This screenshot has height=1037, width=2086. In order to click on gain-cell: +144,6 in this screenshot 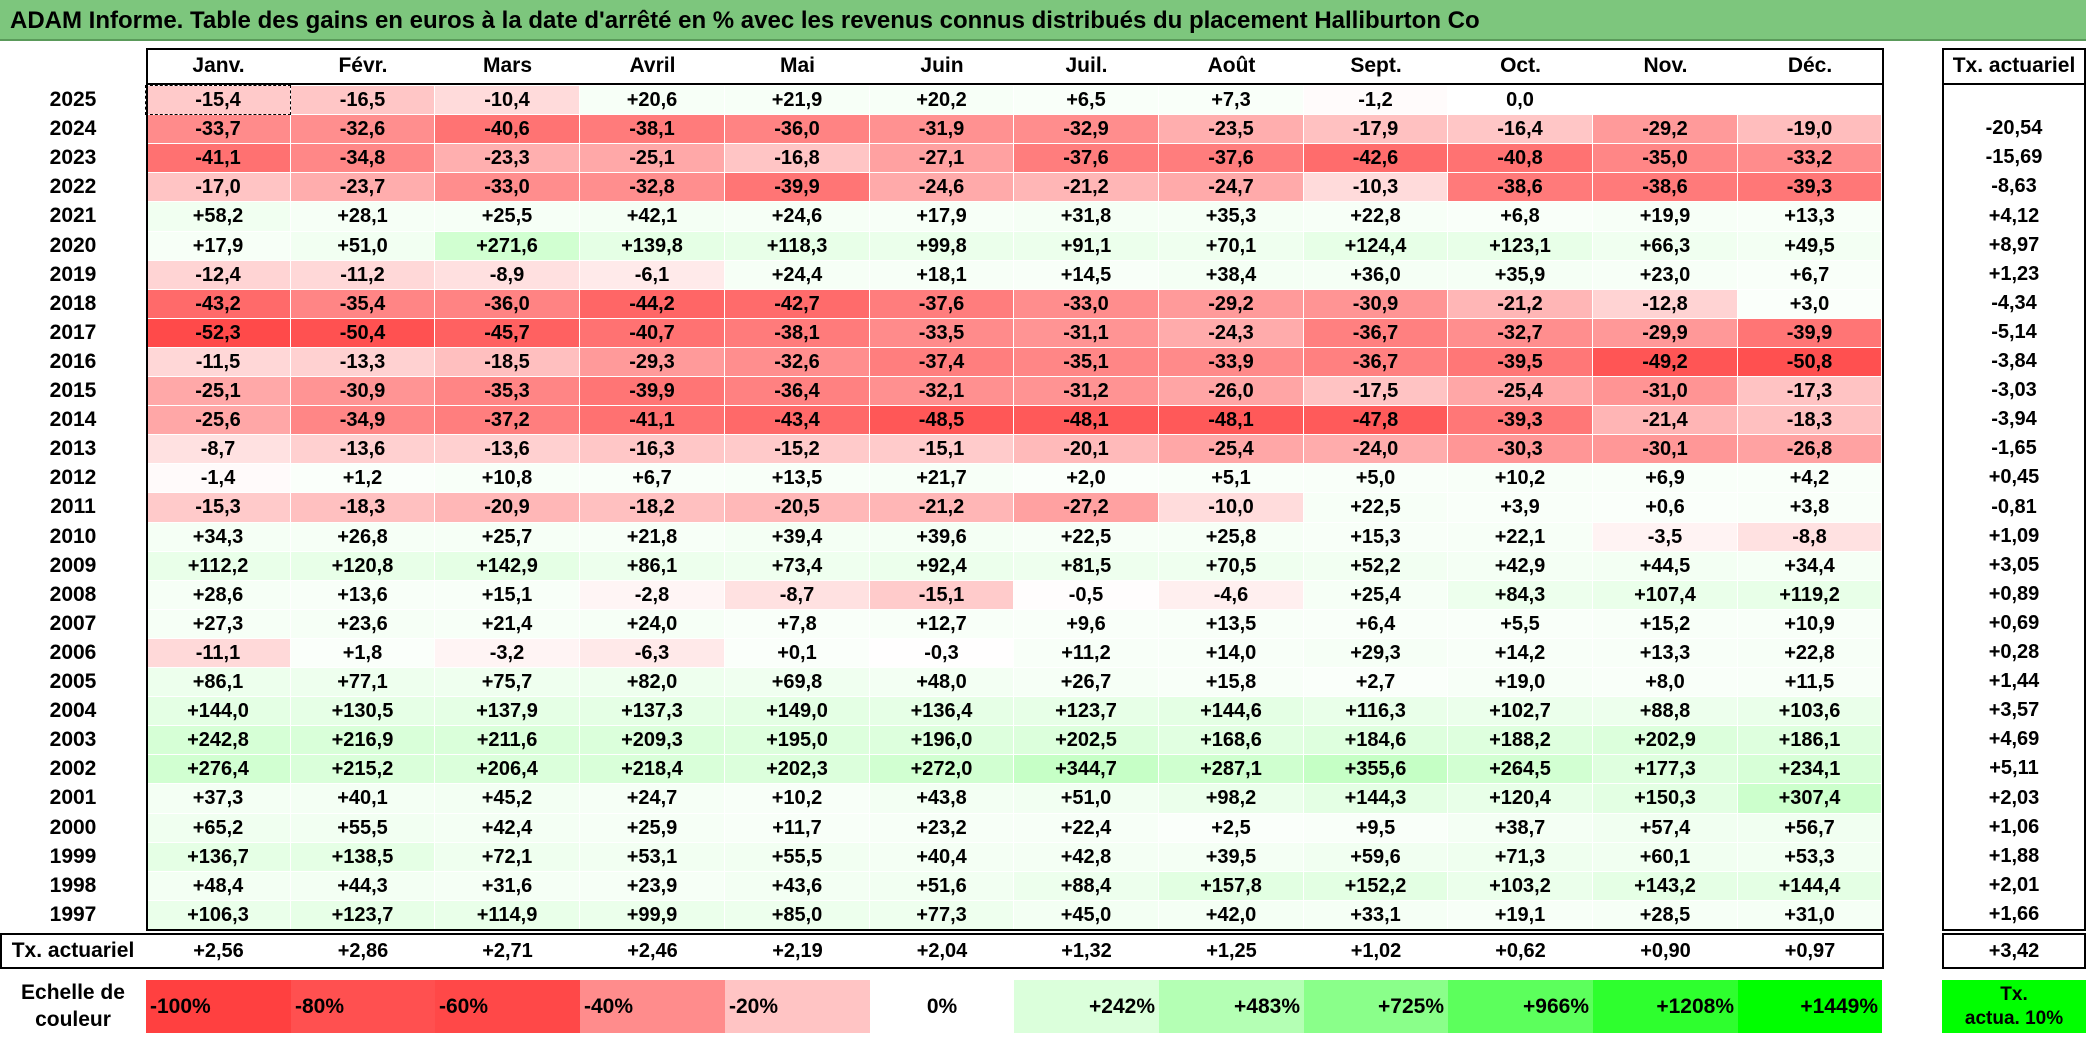, I will do `click(1231, 711)`.